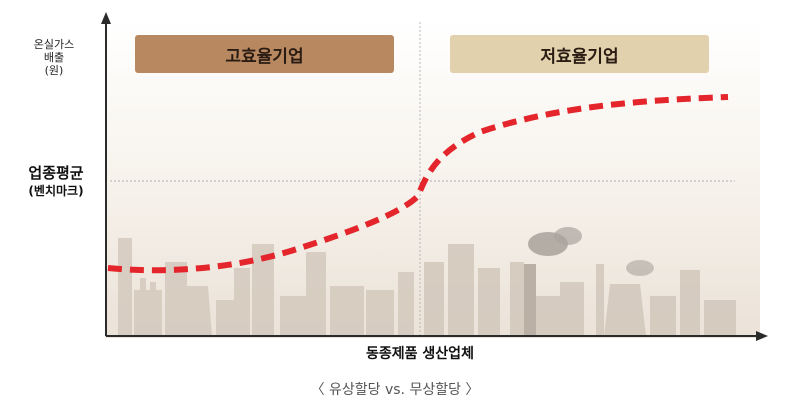 The height and width of the screenshot is (419, 786). What do you see at coordinates (395, 390) in the screenshot?
I see `caption: 〈 유상할당 vs. 무상할당 〉` at bounding box center [395, 390].